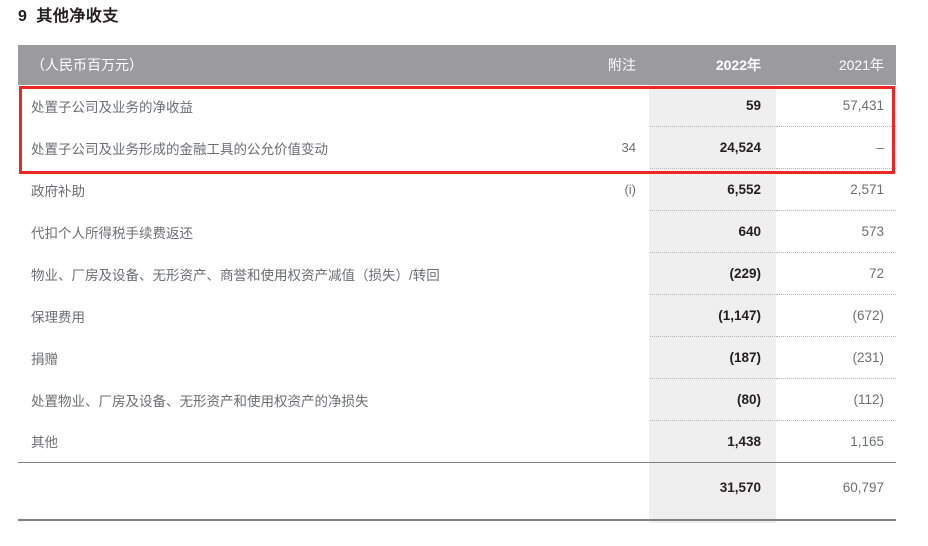  Describe the element at coordinates (713, 486) in the screenshot. I see `total-value-2022: 31,570` at that location.